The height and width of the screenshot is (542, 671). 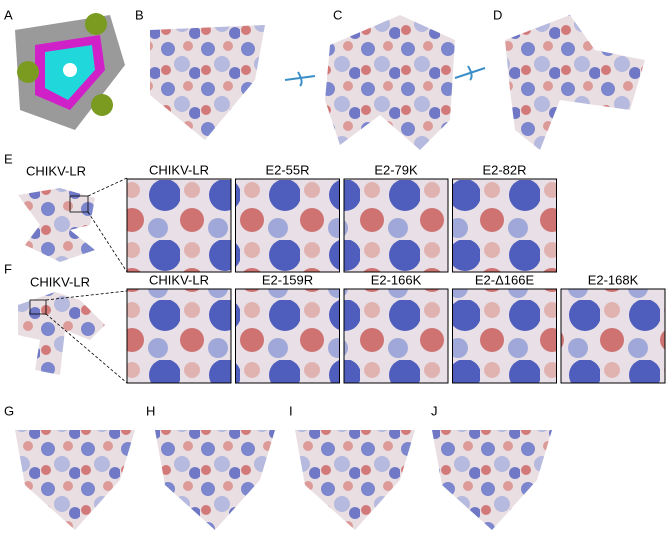 What do you see at coordinates (287, 279) in the screenshot?
I see `zoom-label: E2-159R` at bounding box center [287, 279].